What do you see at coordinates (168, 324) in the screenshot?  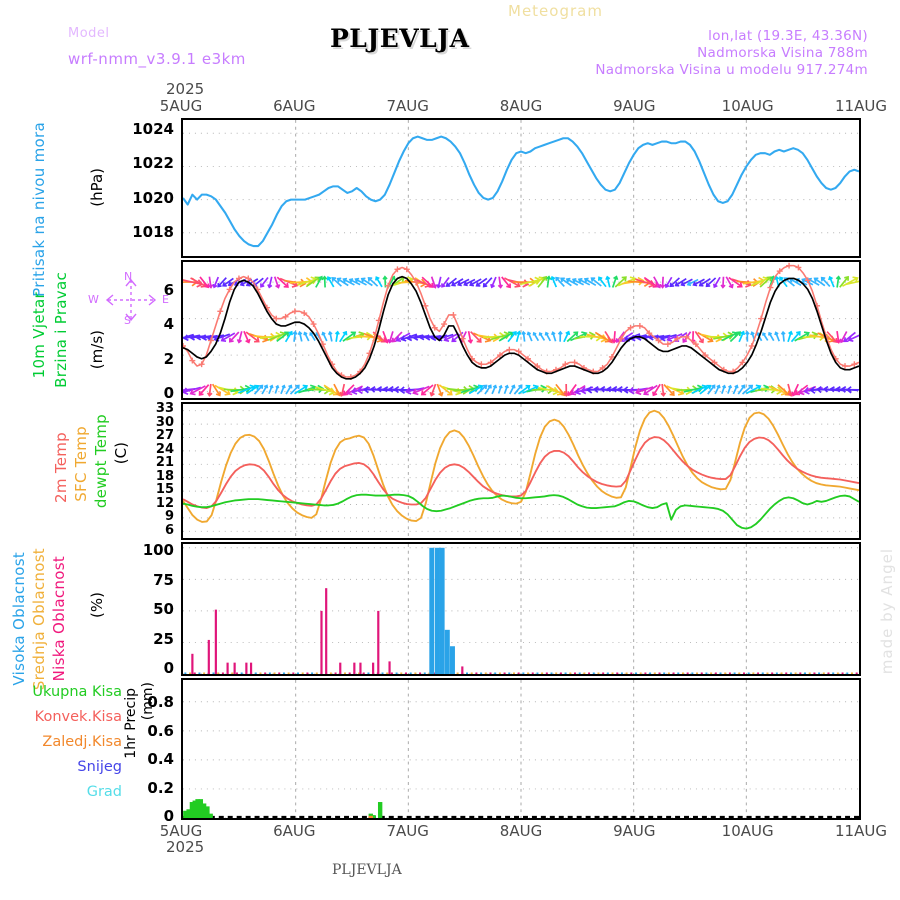 I see `y-tick-4: 4` at bounding box center [168, 324].